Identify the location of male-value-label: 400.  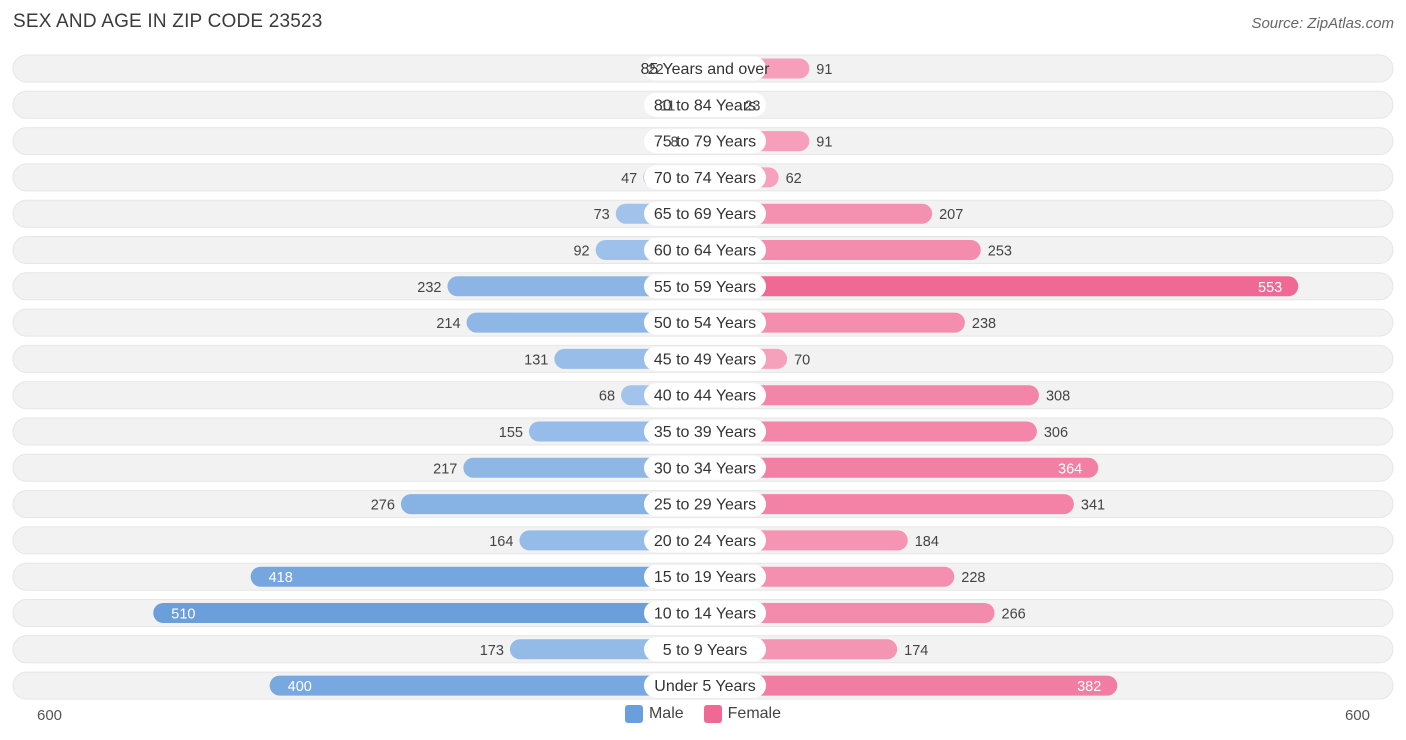
(300, 687).